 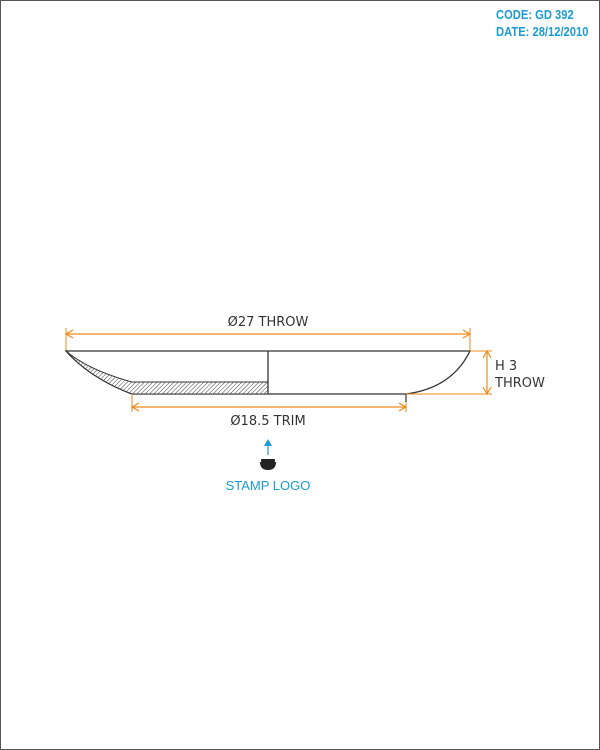 What do you see at coordinates (541, 31) in the screenshot?
I see `drawing-date: DATE: 28/12/2010` at bounding box center [541, 31].